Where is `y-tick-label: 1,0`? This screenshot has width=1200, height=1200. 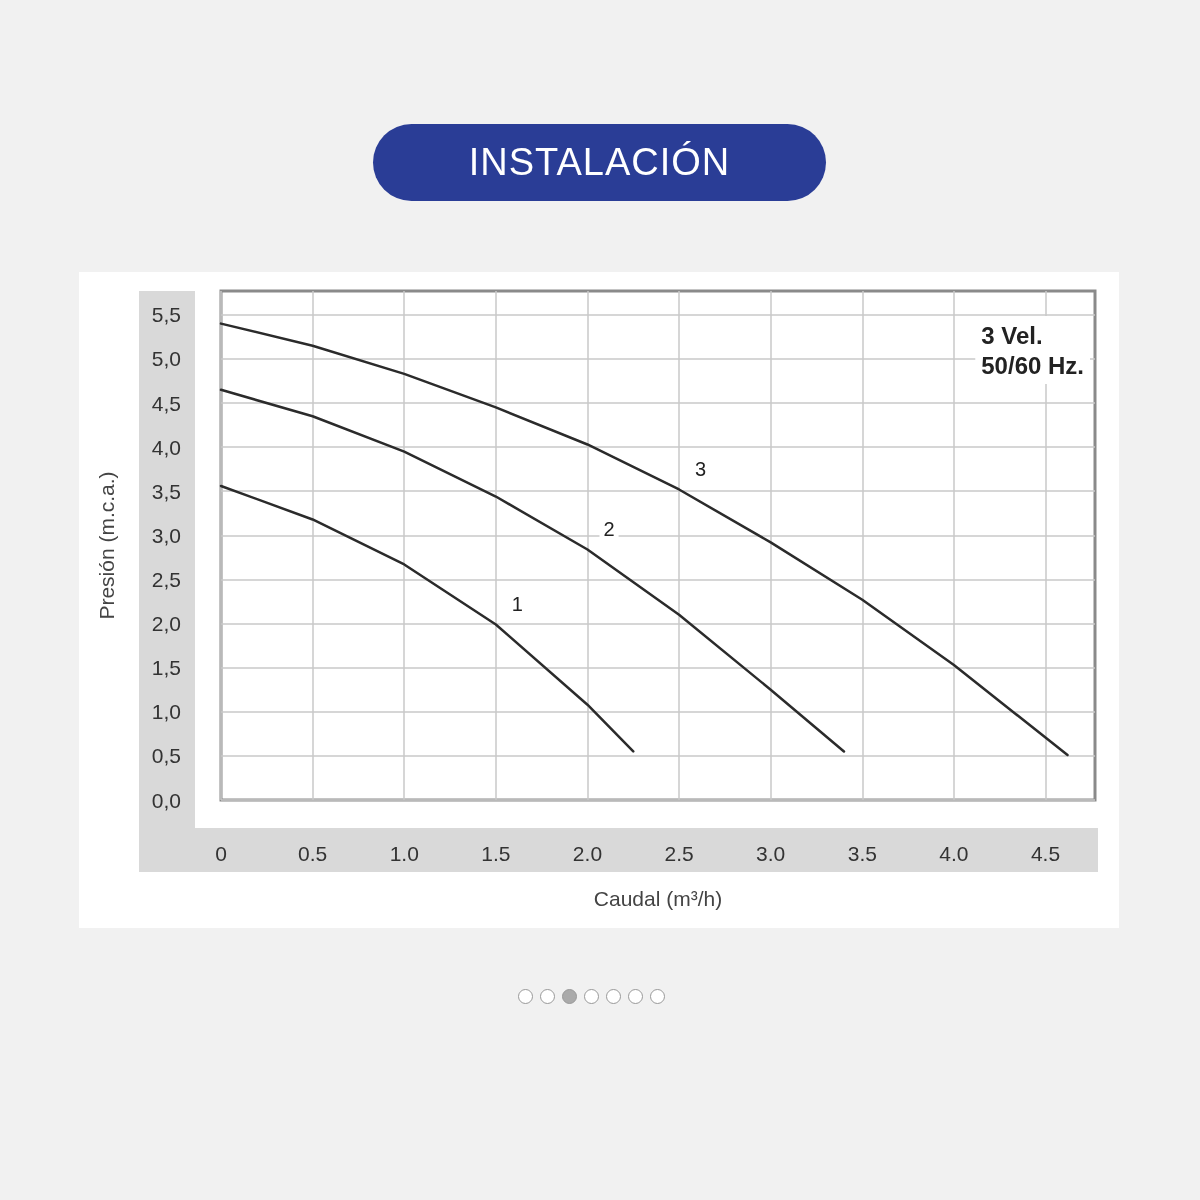
y-tick-label: 1,0 is located at coordinates (166, 712).